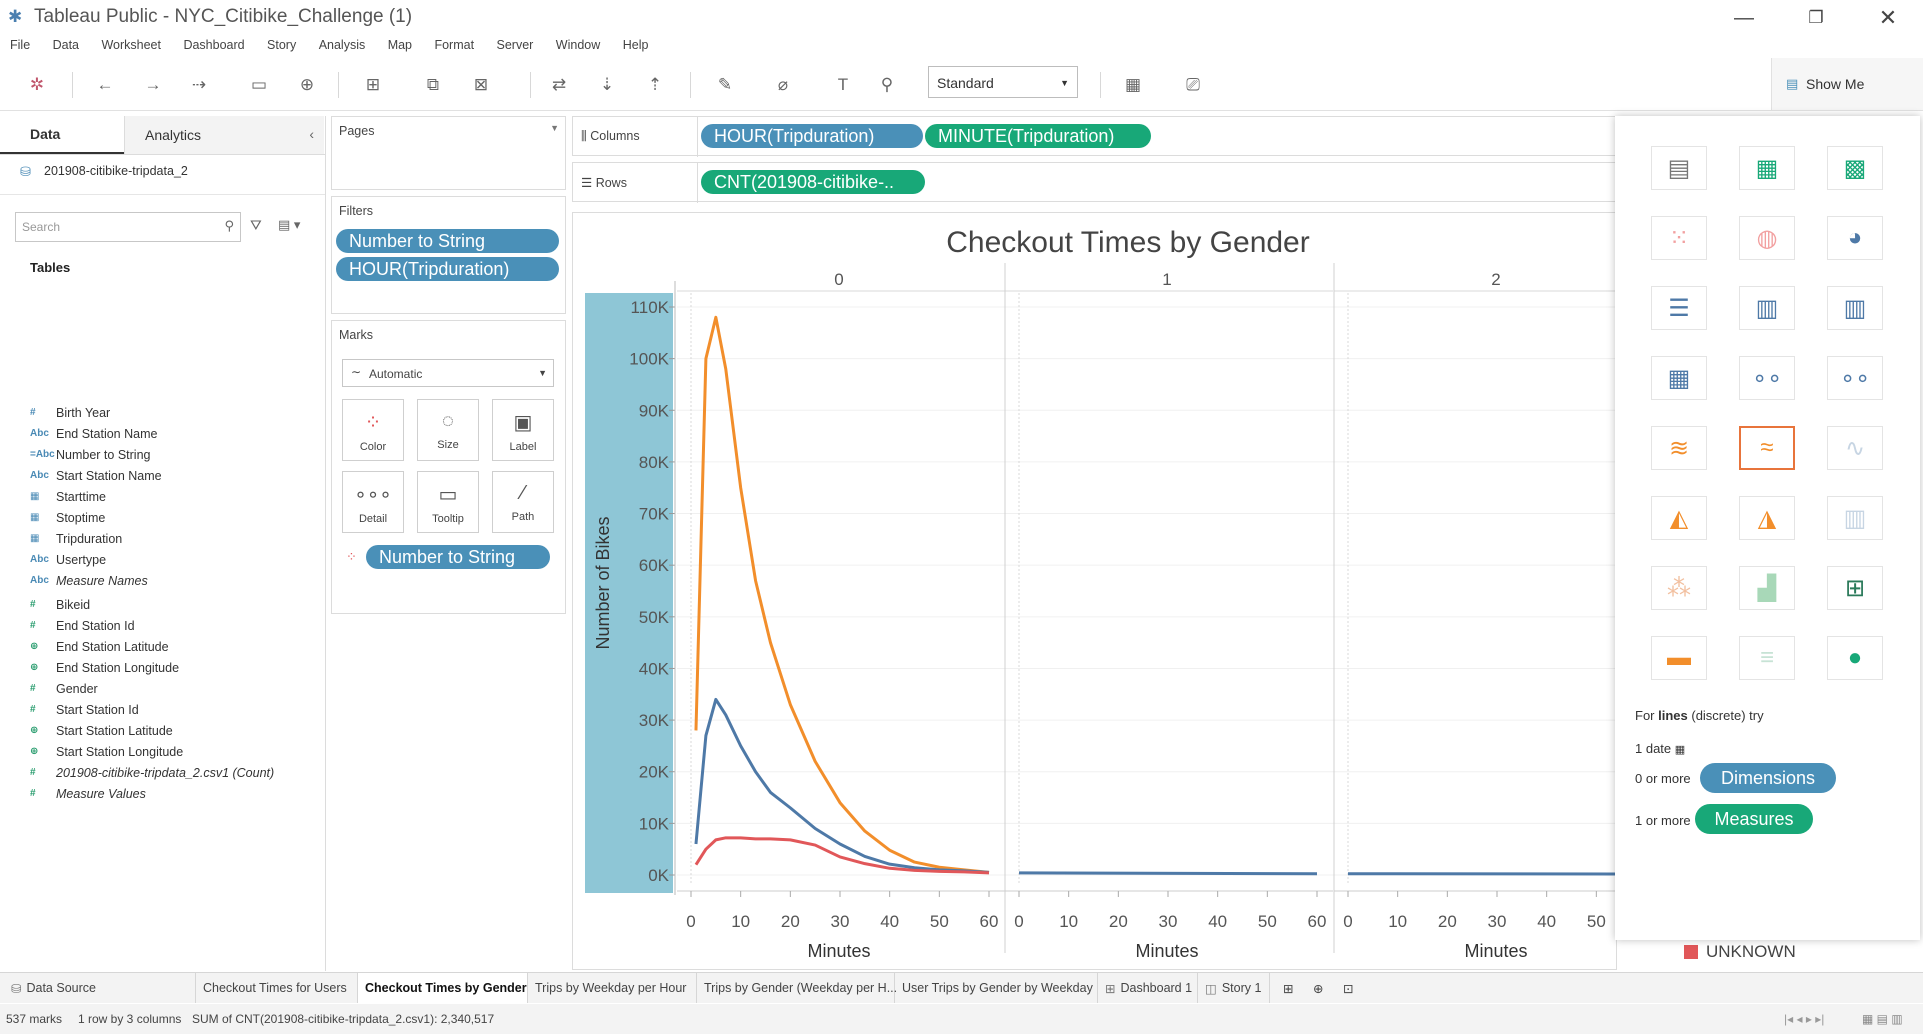 The width and height of the screenshot is (1923, 1034). What do you see at coordinates (116, 171) in the screenshot?
I see `datasource-name: 201908-citibike-tripdata_2` at bounding box center [116, 171].